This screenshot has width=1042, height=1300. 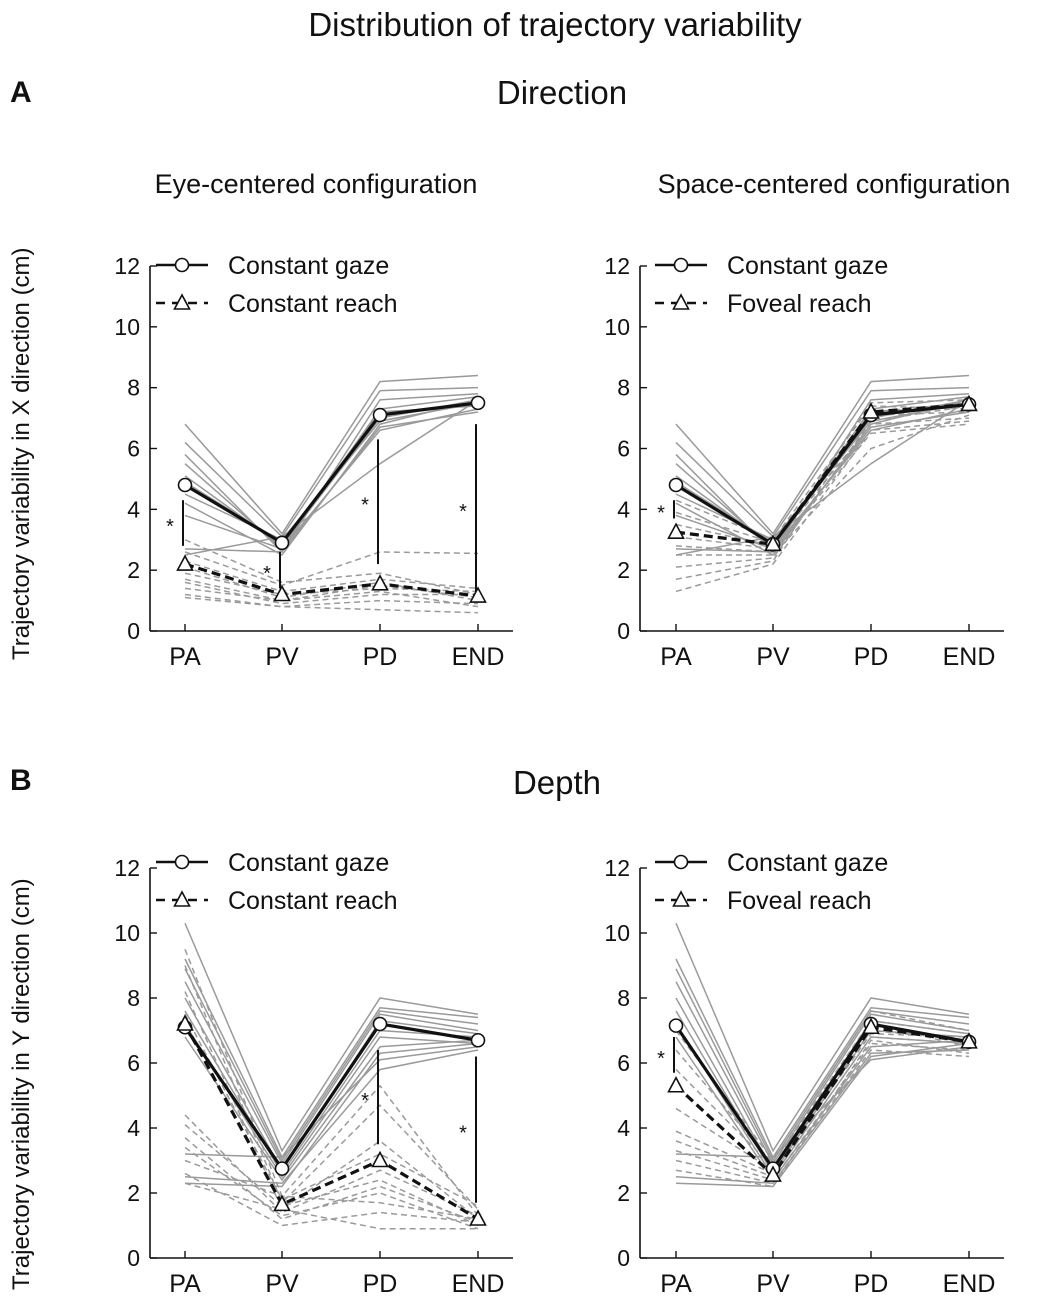 What do you see at coordinates (313, 304) in the screenshot?
I see `legend-label-1: Constant reach` at bounding box center [313, 304].